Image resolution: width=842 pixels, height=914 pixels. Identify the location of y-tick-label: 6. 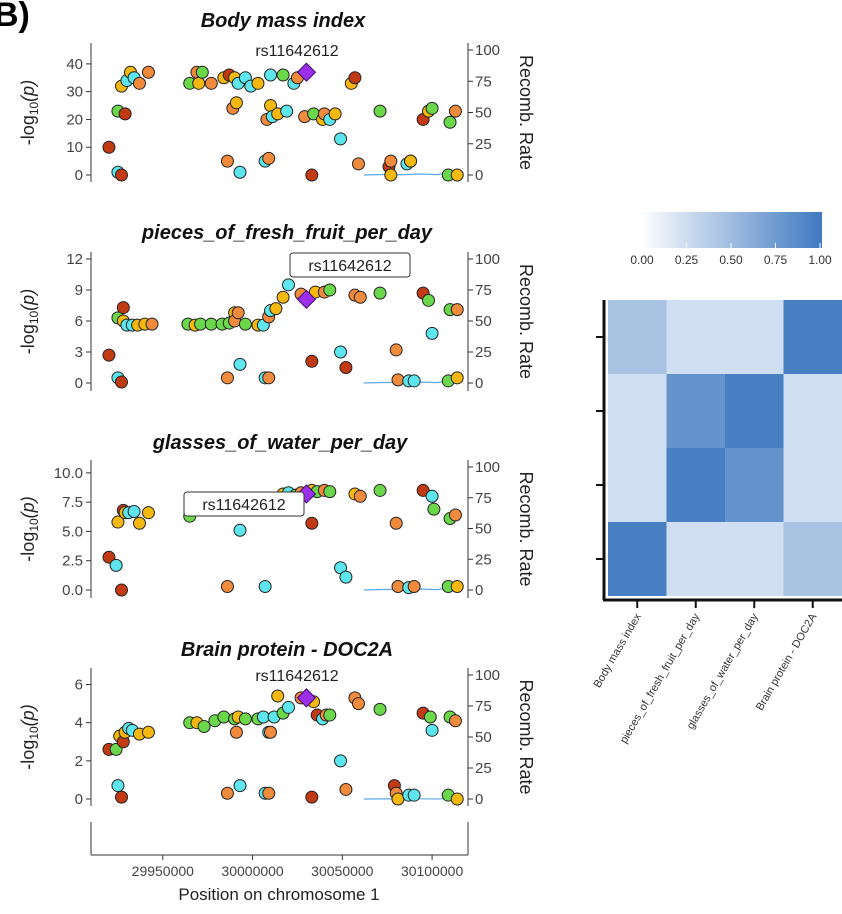
(79, 685).